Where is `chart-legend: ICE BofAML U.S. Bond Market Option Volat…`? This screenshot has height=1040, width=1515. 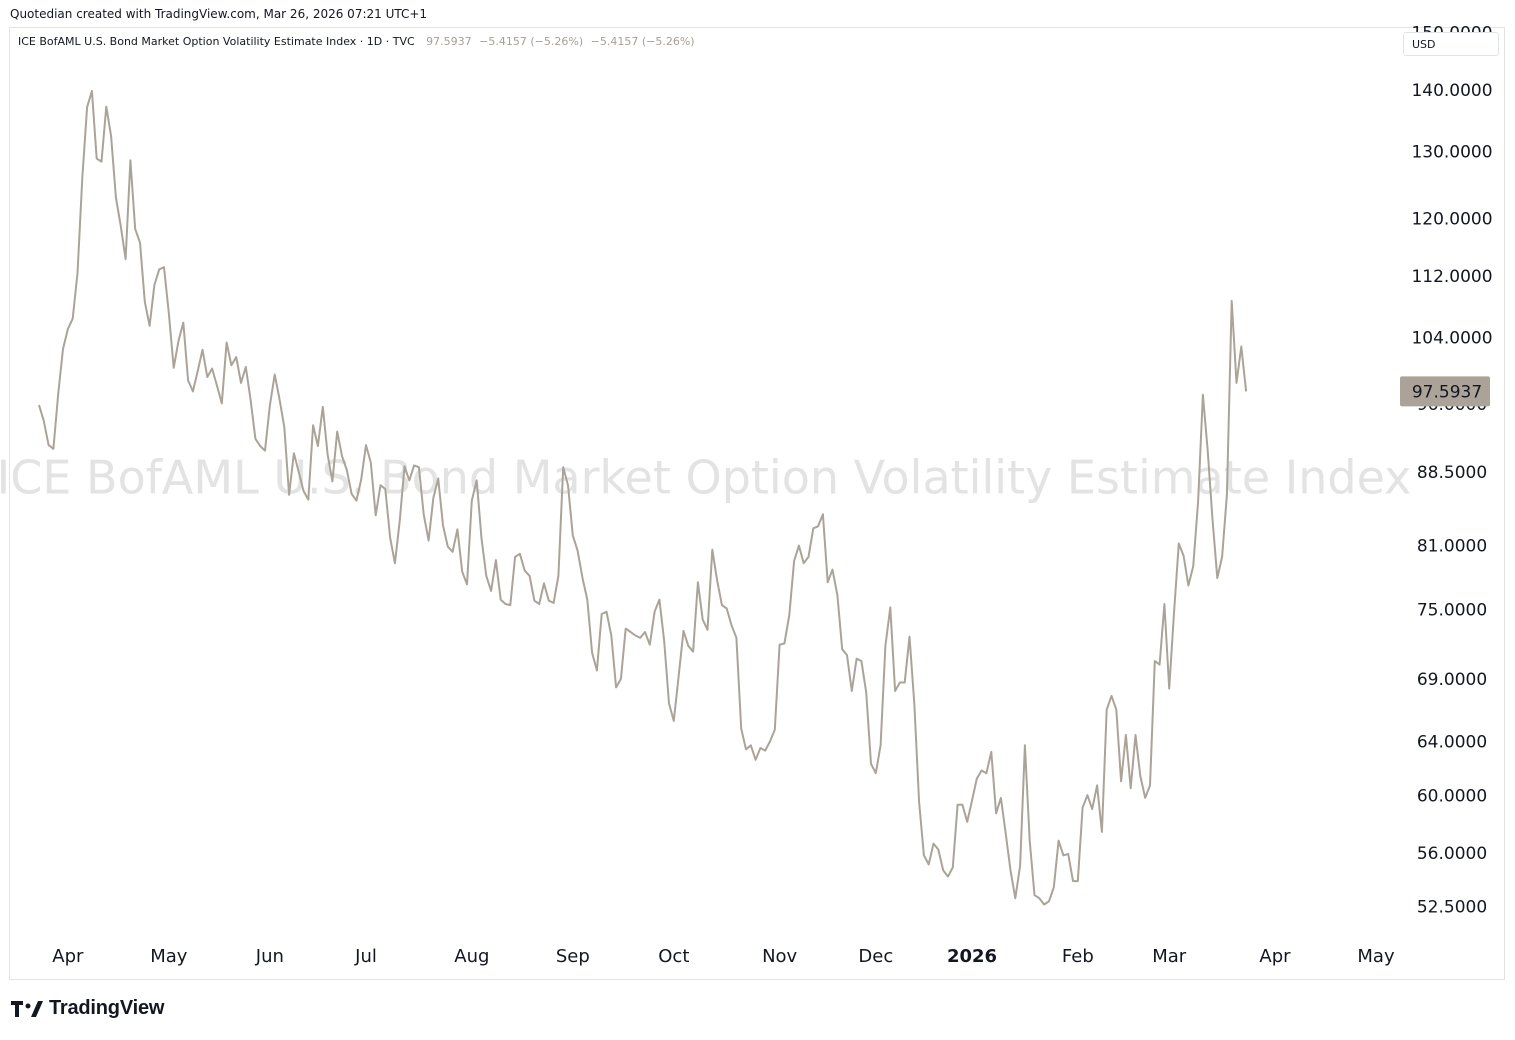 chart-legend: ICE BofAML U.S. Bond Market Option Volat… is located at coordinates (356, 41).